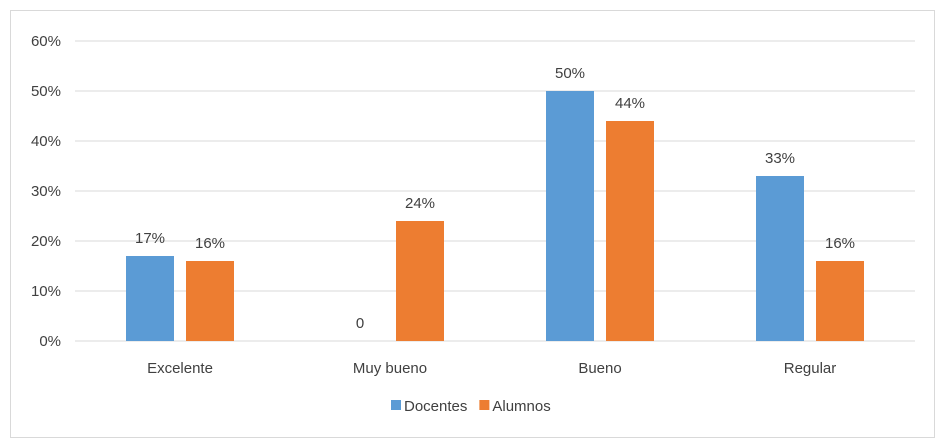  Describe the element at coordinates (780, 158) in the screenshot. I see `data-label: 33%` at that location.